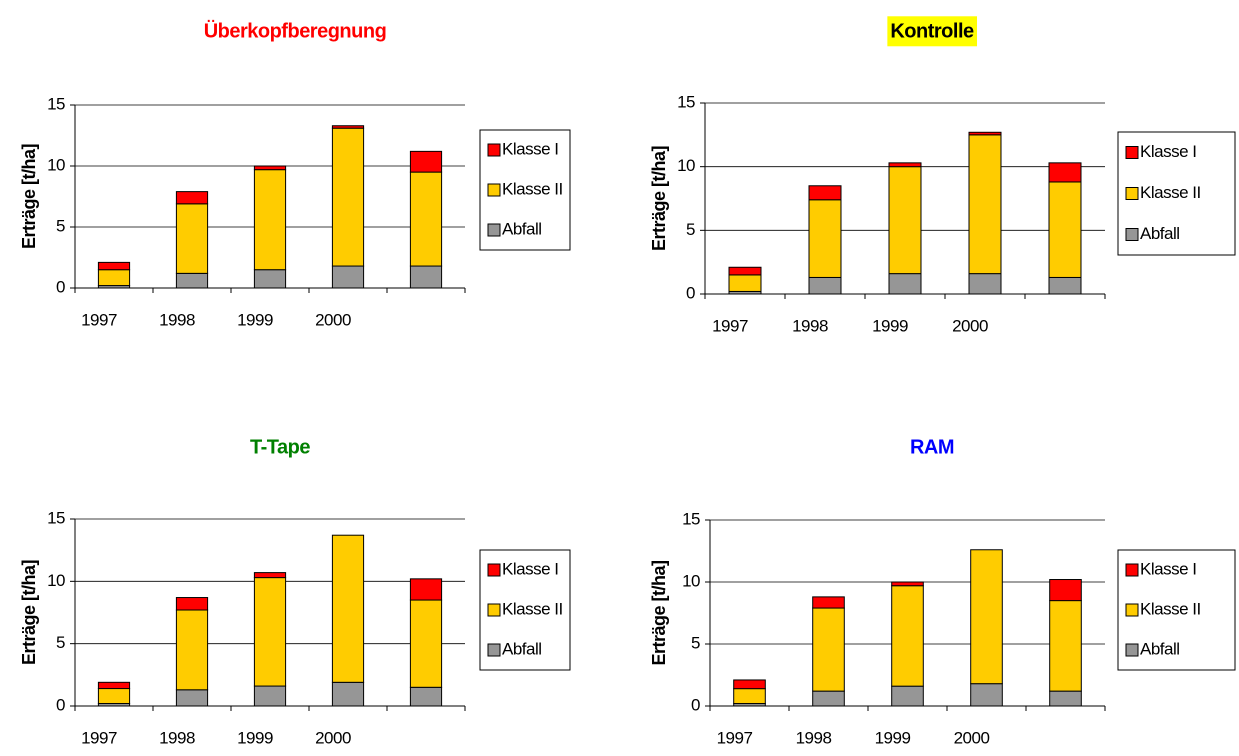  Describe the element at coordinates (295, 30) in the screenshot. I see `chart-title: Überkopfberegnung` at that location.